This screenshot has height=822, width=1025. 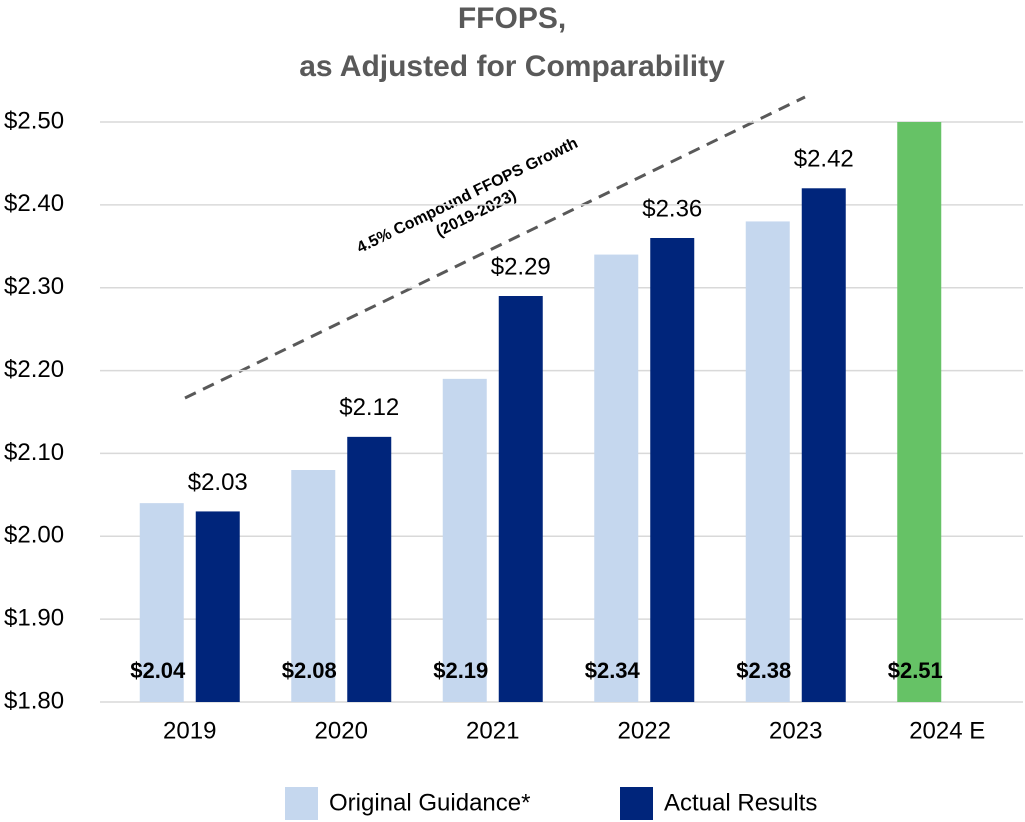 I want to click on value-label: $2.42, so click(x=824, y=159).